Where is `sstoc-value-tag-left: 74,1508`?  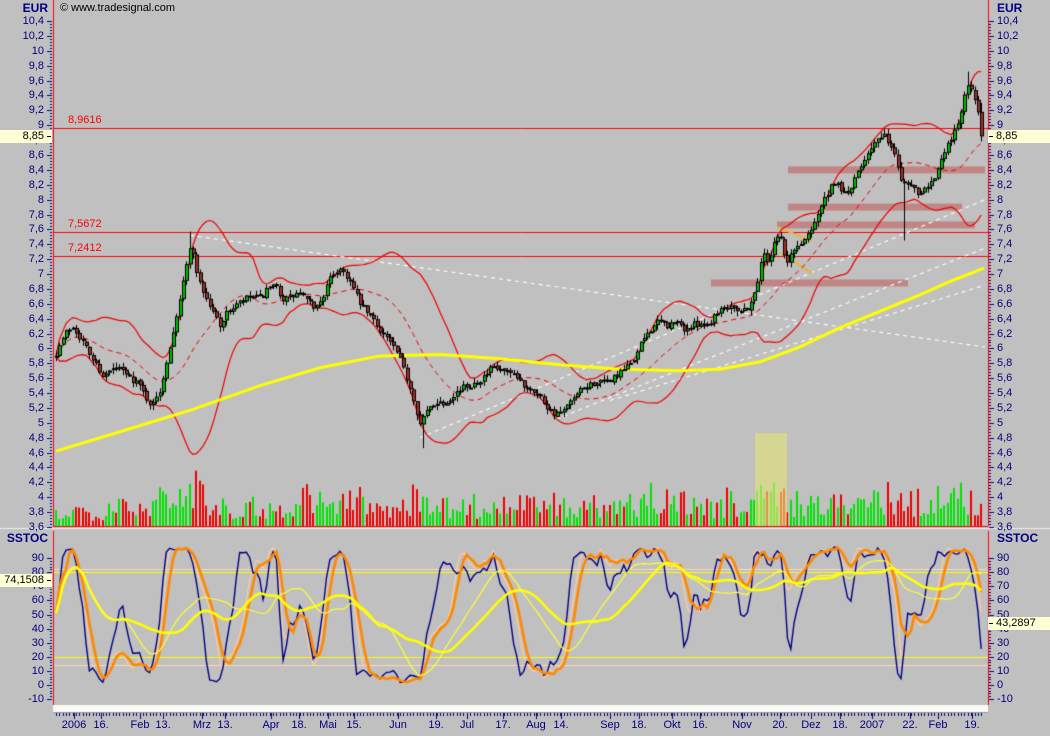
sstoc-value-tag-left: 74,1508 is located at coordinates (26, 580).